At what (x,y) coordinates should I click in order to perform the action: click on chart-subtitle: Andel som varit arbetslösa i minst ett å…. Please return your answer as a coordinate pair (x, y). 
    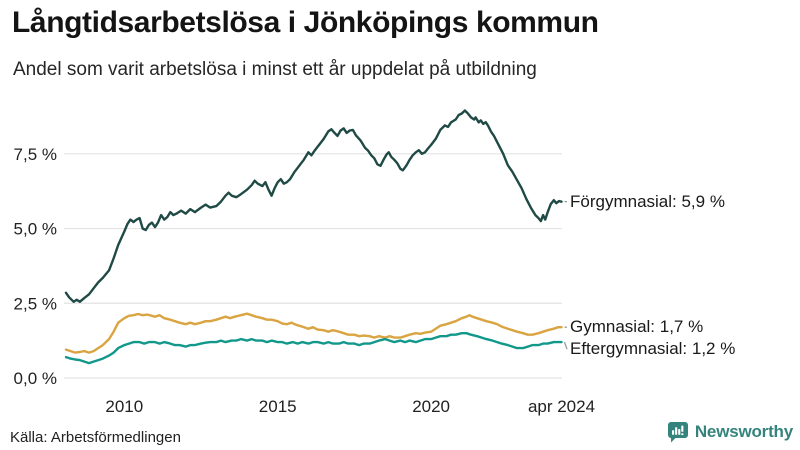
    Looking at the image, I should click on (275, 69).